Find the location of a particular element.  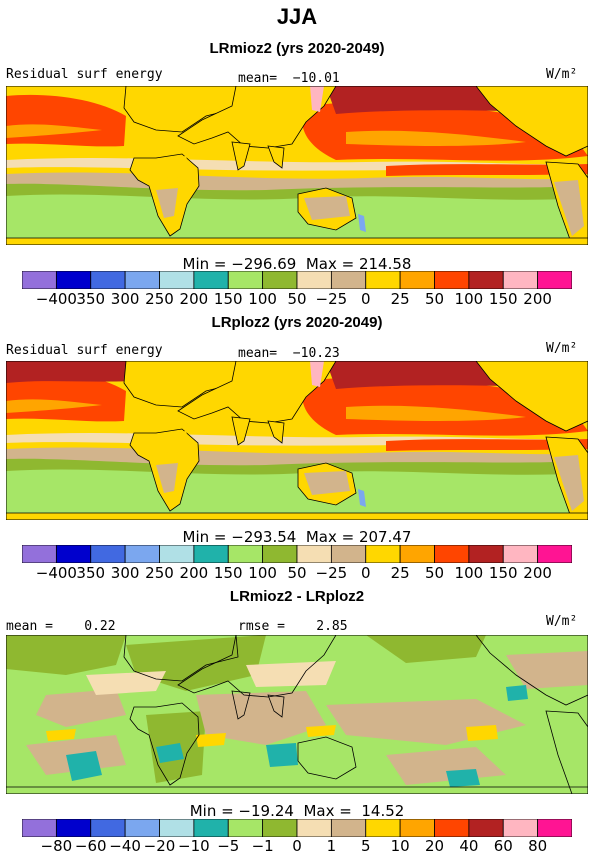

colorbar-tick-label: 300 is located at coordinates (125, 299).